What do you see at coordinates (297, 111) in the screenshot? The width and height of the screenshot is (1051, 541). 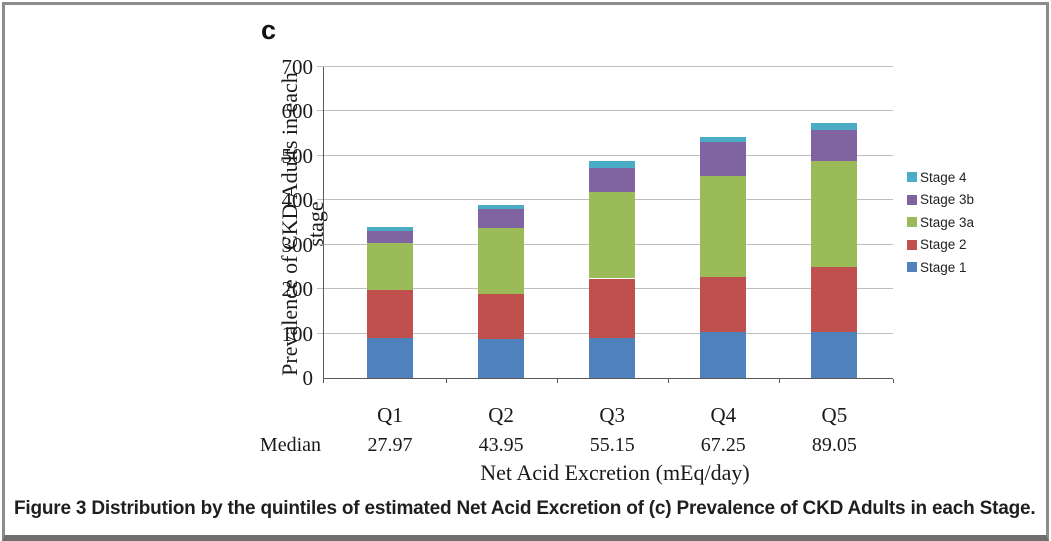 I see `y-tick-label-600: 600` at bounding box center [297, 111].